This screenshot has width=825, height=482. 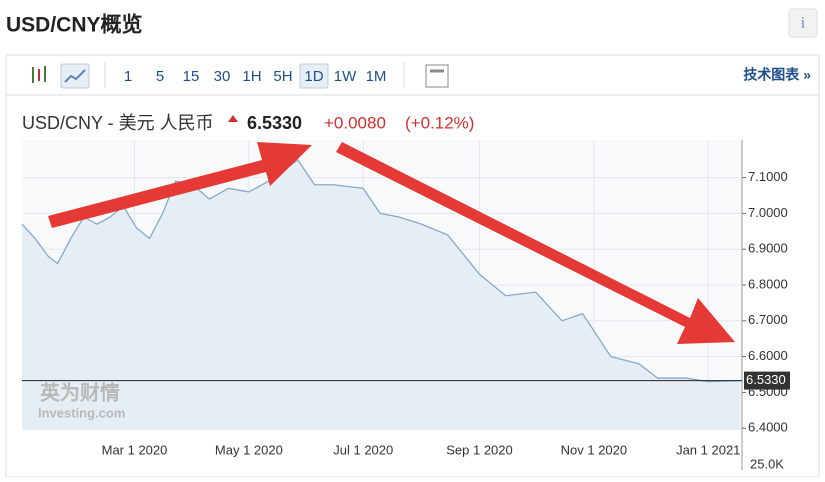 What do you see at coordinates (768, 248) in the screenshot?
I see `y-tick-label: 6.9000` at bounding box center [768, 248].